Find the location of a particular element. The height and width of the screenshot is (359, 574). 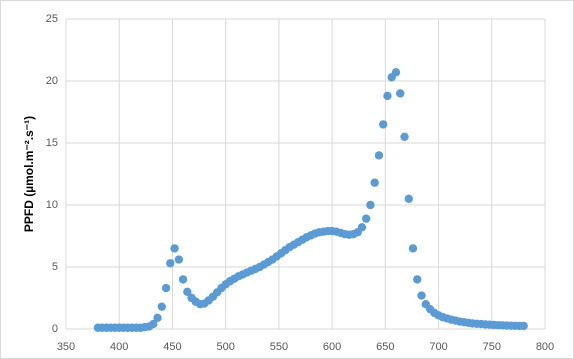

y-tick-label: 5 is located at coordinates (55, 267).